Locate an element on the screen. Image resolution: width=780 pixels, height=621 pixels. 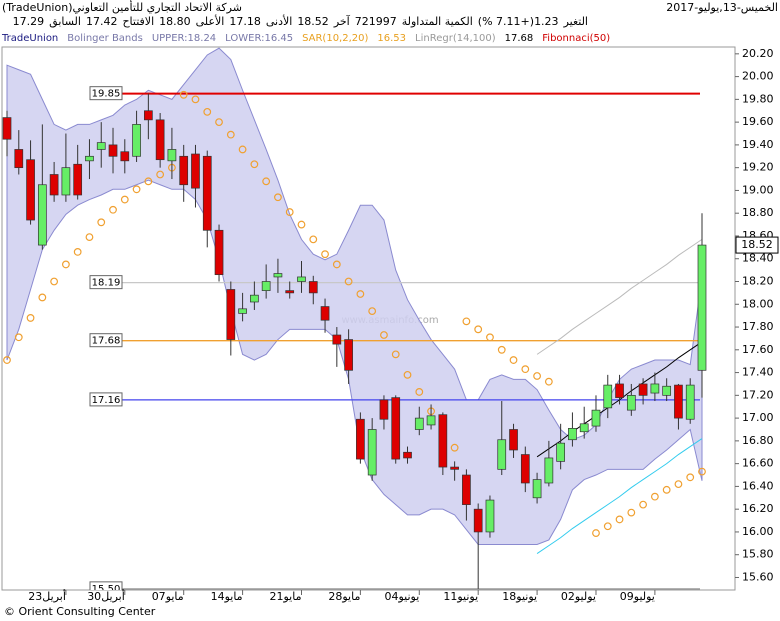
stat-value: 18.80 is located at coordinates (175, 21).